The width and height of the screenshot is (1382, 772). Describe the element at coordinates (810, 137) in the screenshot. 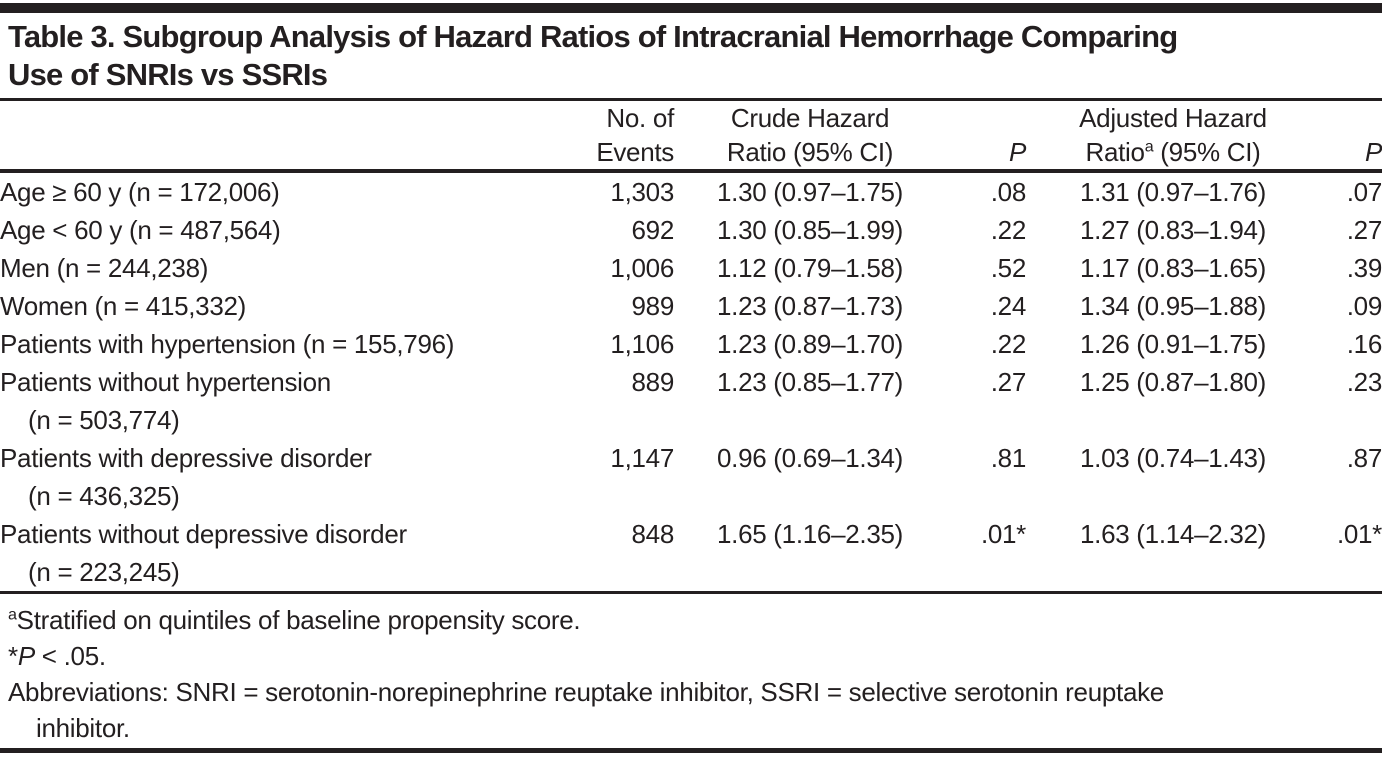

I see `header-crude-hazard-ratio: Crude Hazard Ratio (95% CI)` at that location.